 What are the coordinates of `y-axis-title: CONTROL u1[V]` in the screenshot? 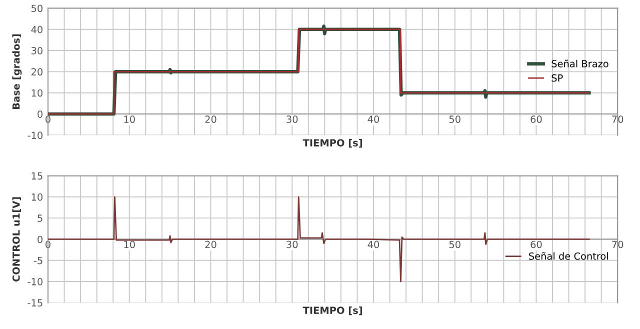 It's located at (16, 239).